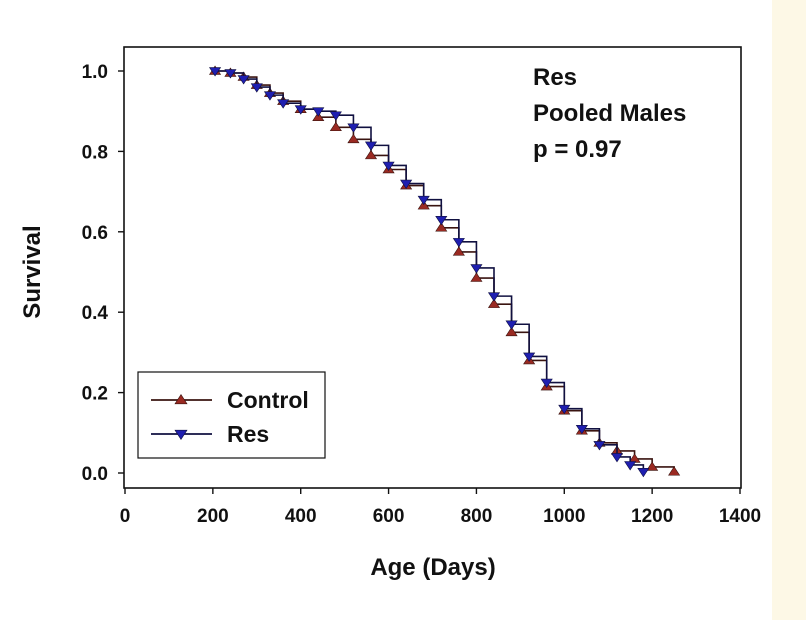 The width and height of the screenshot is (806, 620). Describe the element at coordinates (740, 516) in the screenshot. I see `x-tick-label: 1400` at that location.